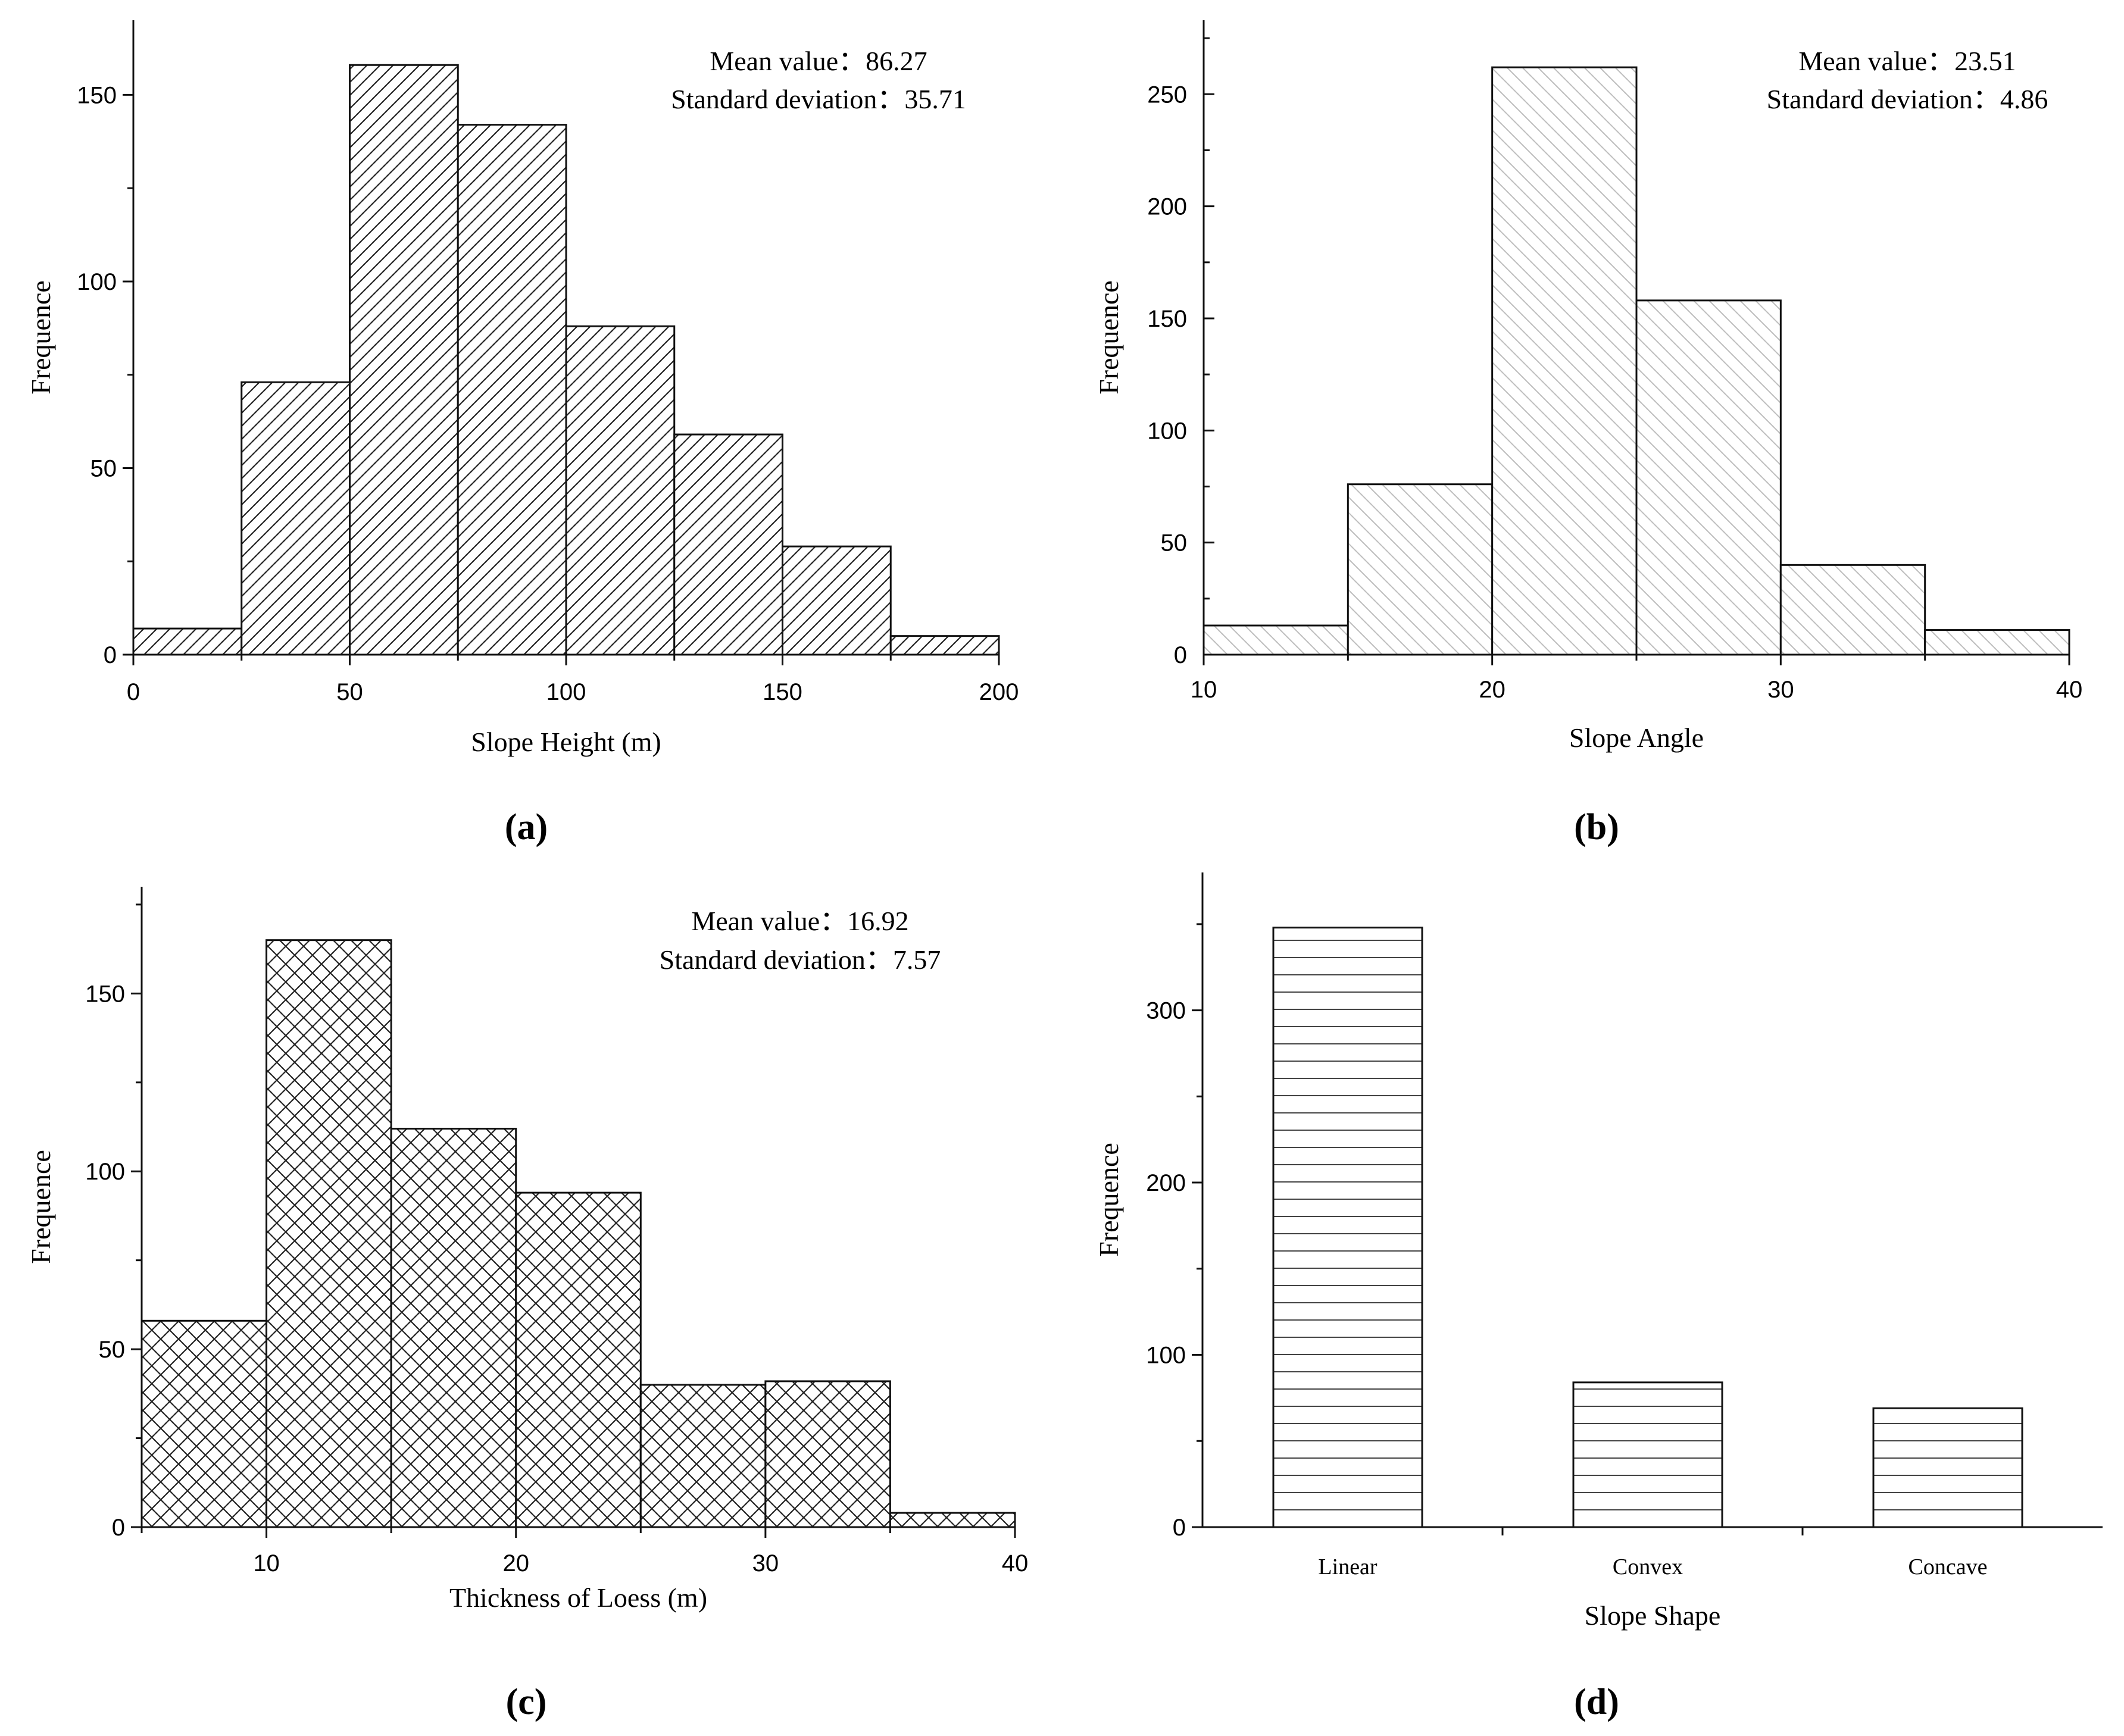 Image resolution: width=2124 pixels, height=1736 pixels. I want to click on stats-annotation: Mean value：16.92, so click(799, 921).